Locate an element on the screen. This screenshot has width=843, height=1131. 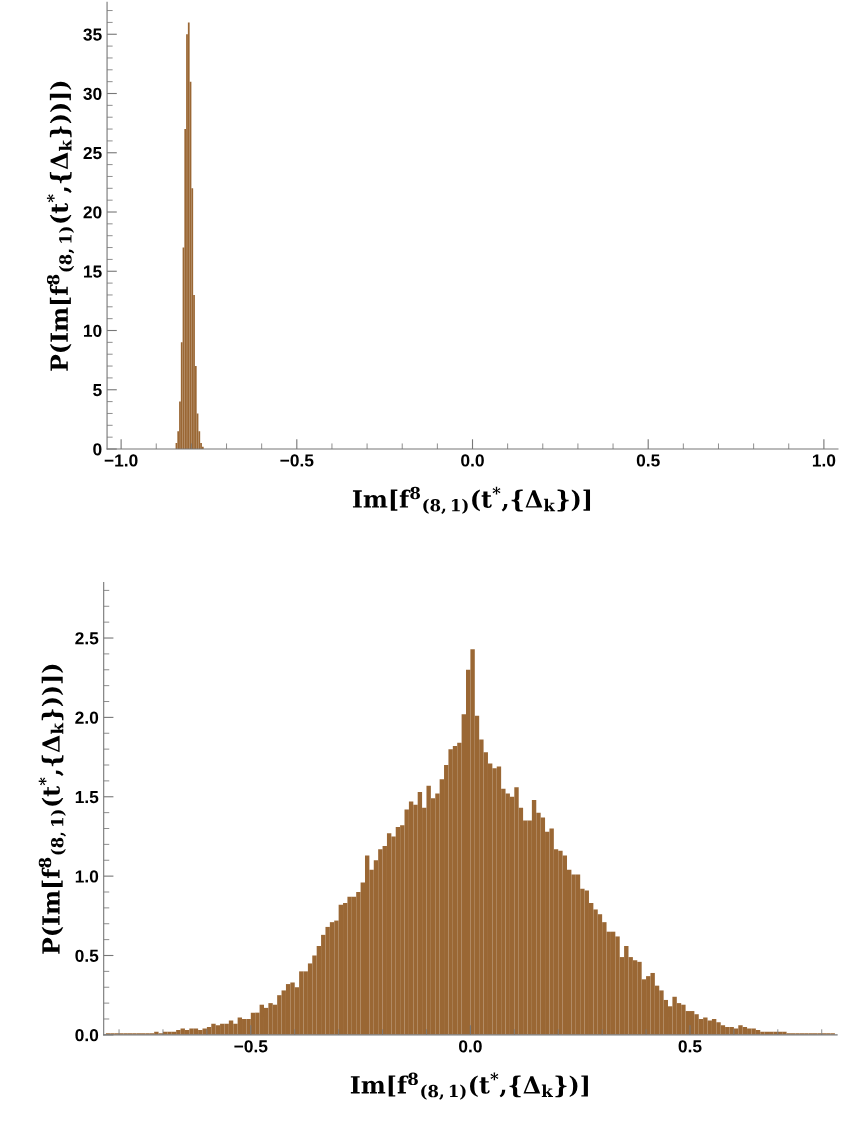
x-tick-label: 1.0 is located at coordinates (824, 460).